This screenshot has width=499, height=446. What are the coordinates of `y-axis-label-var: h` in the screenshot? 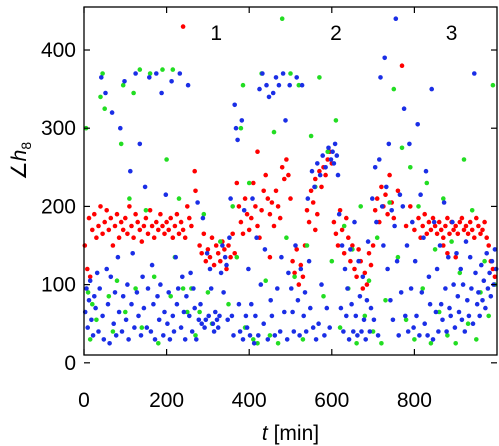 It's located at (19, 156).